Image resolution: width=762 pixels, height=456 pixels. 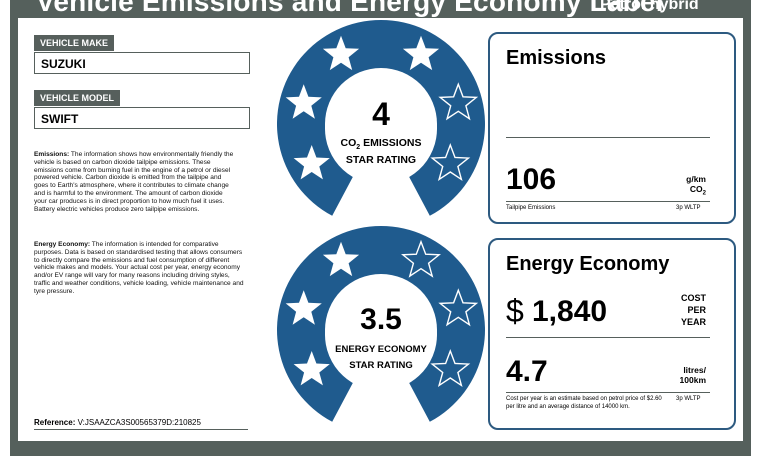 What do you see at coordinates (381, 319) in the screenshot?
I see `economy-star-value: 3.5` at bounding box center [381, 319].